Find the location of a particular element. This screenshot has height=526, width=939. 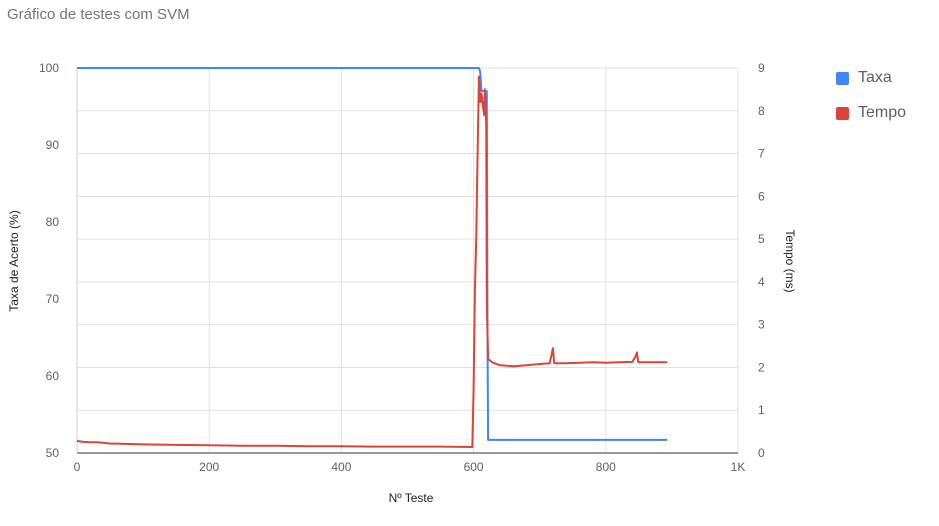

y-right-tick-label: 6 is located at coordinates (761, 196).